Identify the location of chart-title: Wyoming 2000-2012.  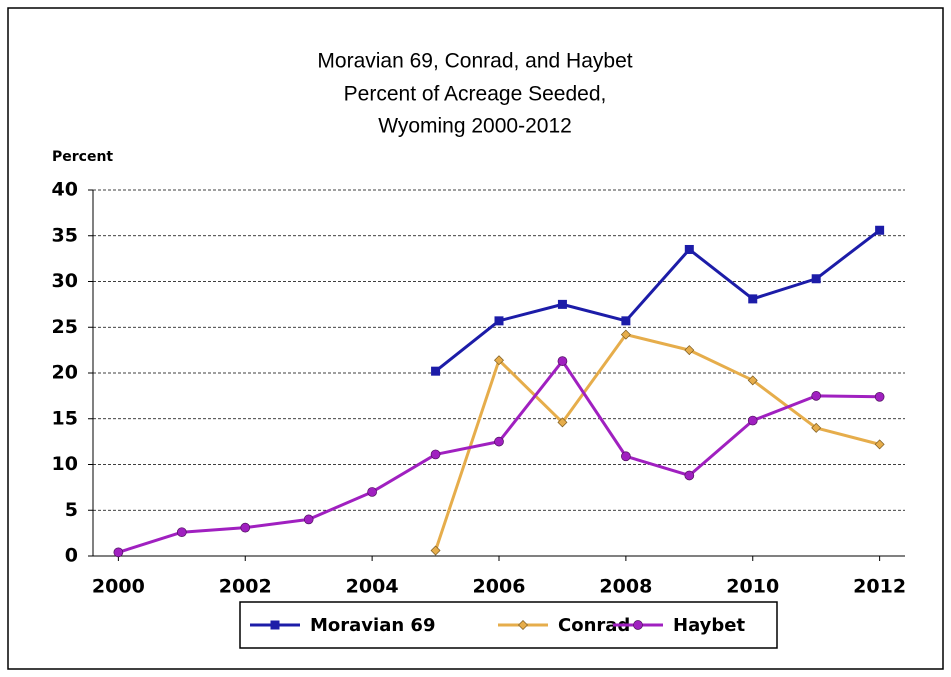
(475, 126).